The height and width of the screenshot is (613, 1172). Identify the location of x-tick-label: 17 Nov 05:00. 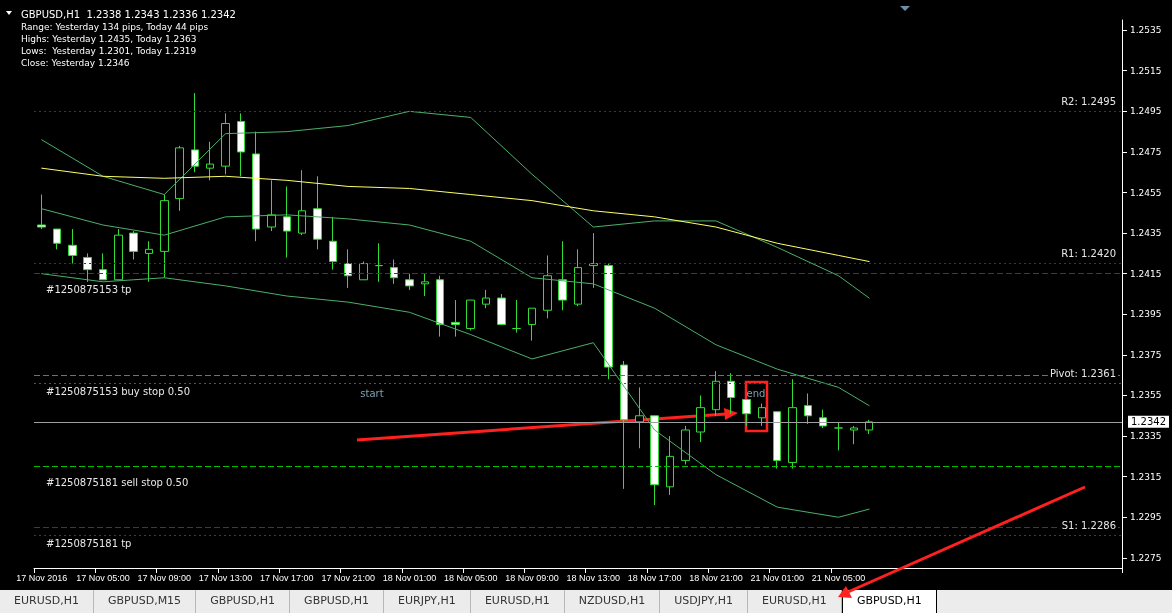
(103, 577).